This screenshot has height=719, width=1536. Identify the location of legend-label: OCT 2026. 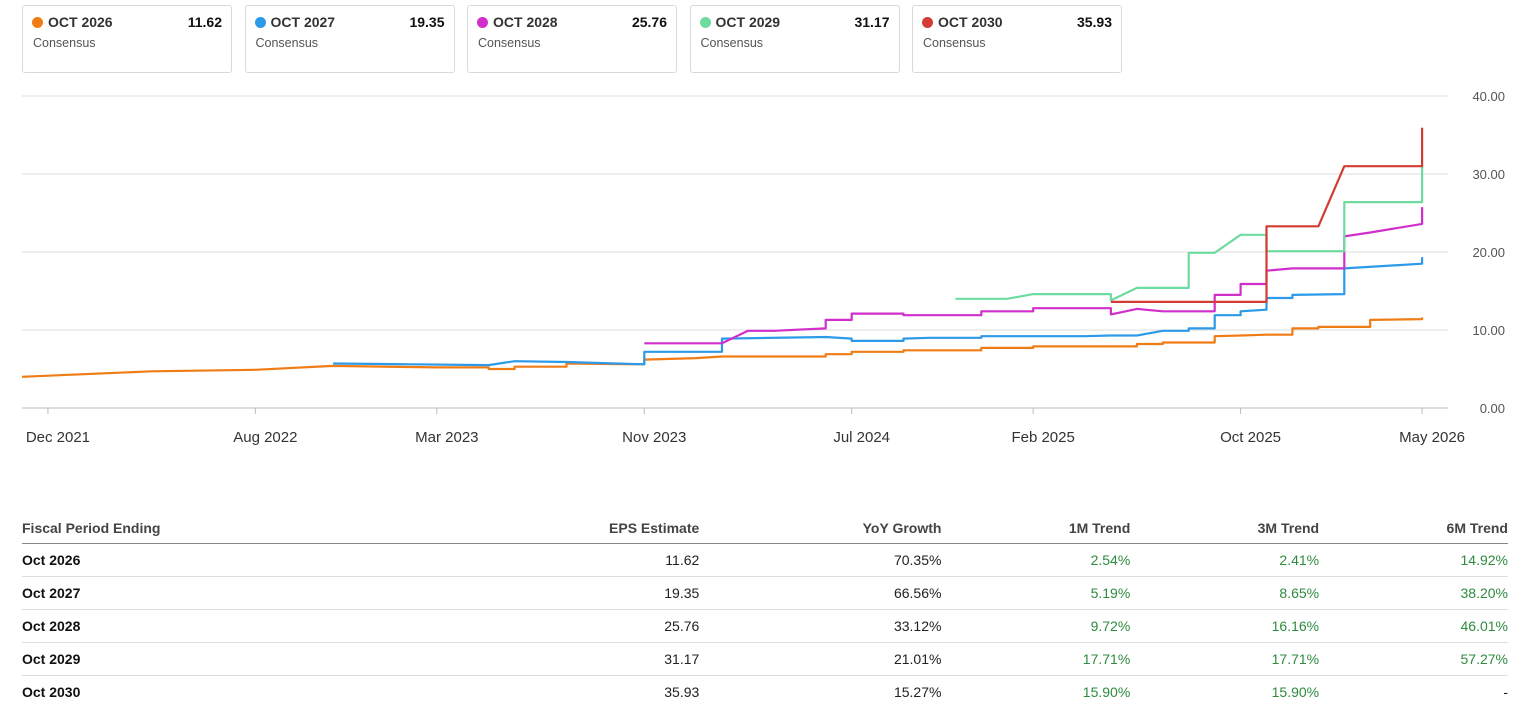
(80, 22).